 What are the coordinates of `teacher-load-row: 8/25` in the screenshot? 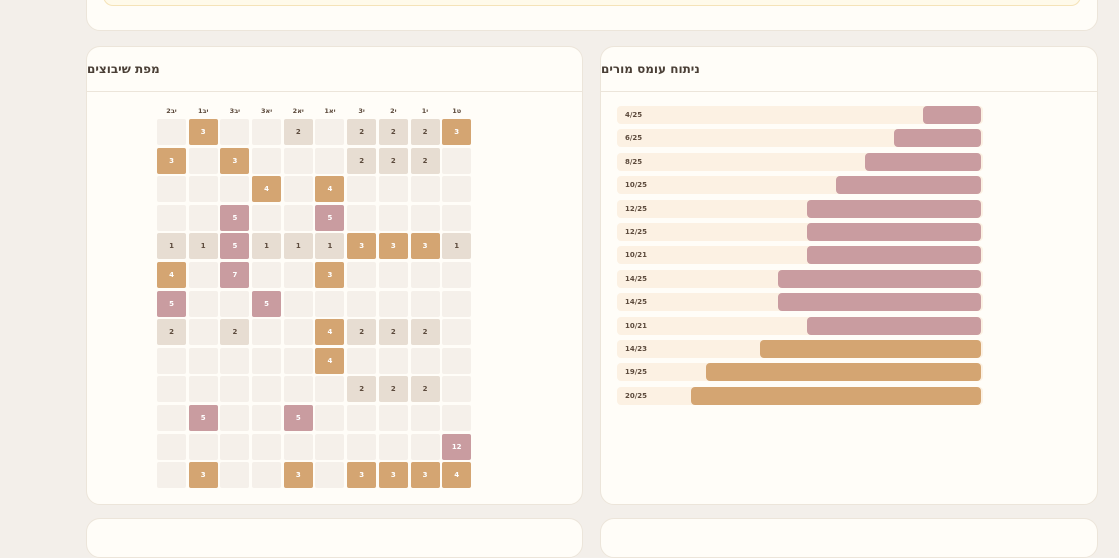 It's located at (800, 161).